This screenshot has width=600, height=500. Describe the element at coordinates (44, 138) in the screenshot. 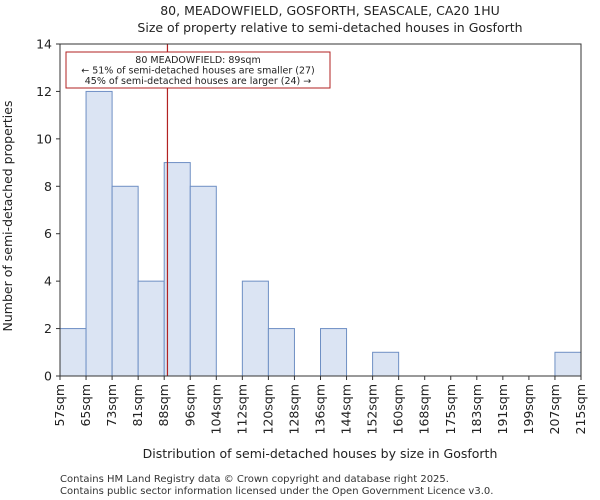

I see `y-tick-label: 10` at that location.